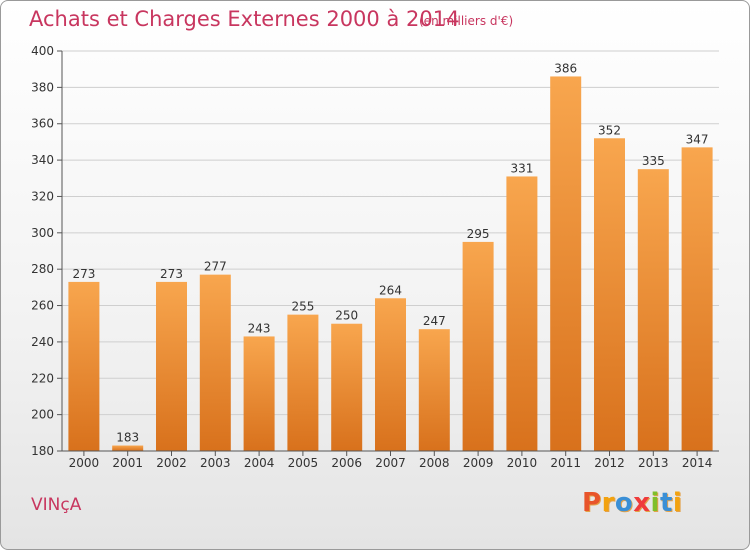  Describe the element at coordinates (42, 87) in the screenshot. I see `y-tick-label: 380` at that location.